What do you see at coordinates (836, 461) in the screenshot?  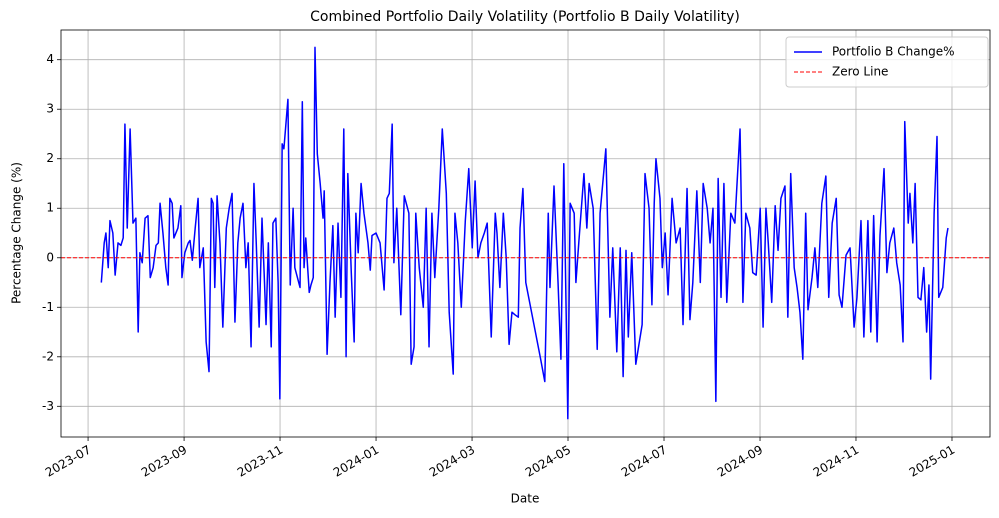 I see `x-tick-label: 2024-11` at bounding box center [836, 461].